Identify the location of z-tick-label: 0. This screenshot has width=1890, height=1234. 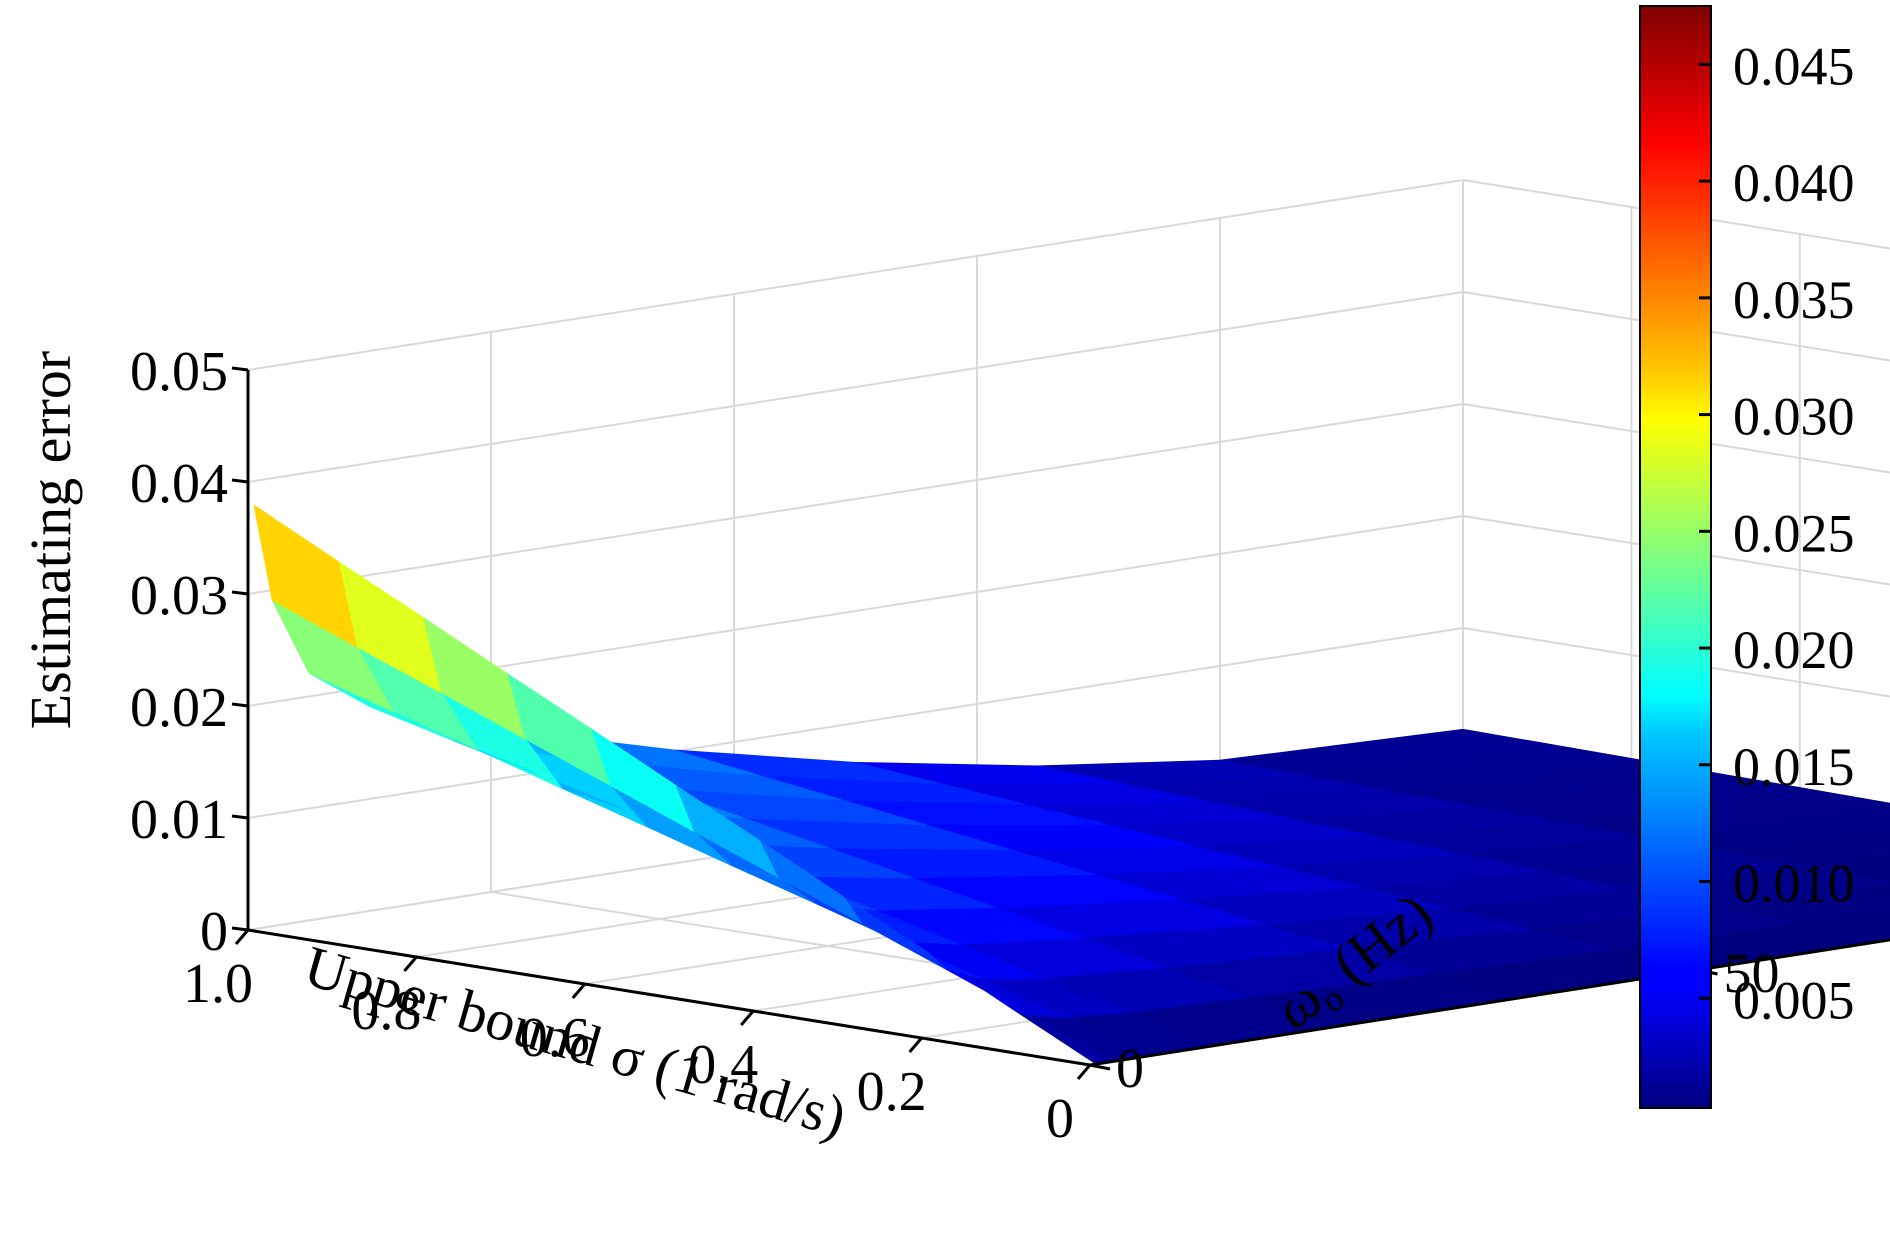
(214, 932).